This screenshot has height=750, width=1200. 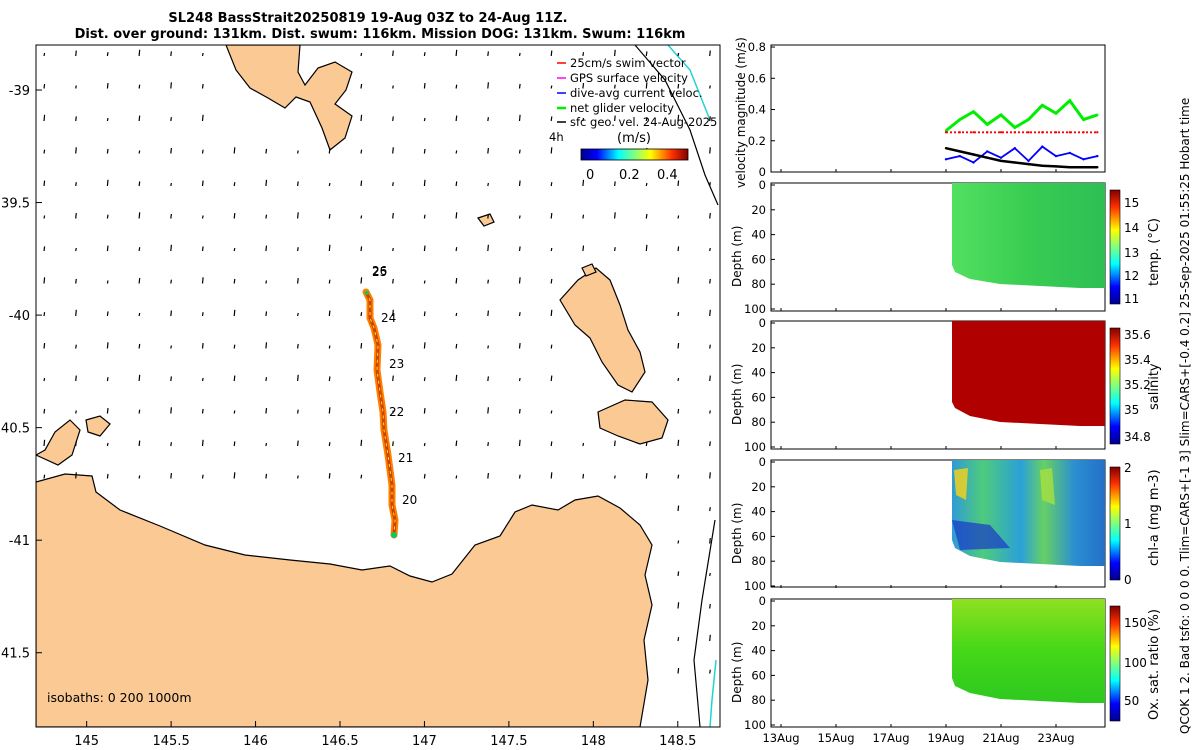 I want to click on salinity-cbar-label: salinity, so click(x=1154, y=386).